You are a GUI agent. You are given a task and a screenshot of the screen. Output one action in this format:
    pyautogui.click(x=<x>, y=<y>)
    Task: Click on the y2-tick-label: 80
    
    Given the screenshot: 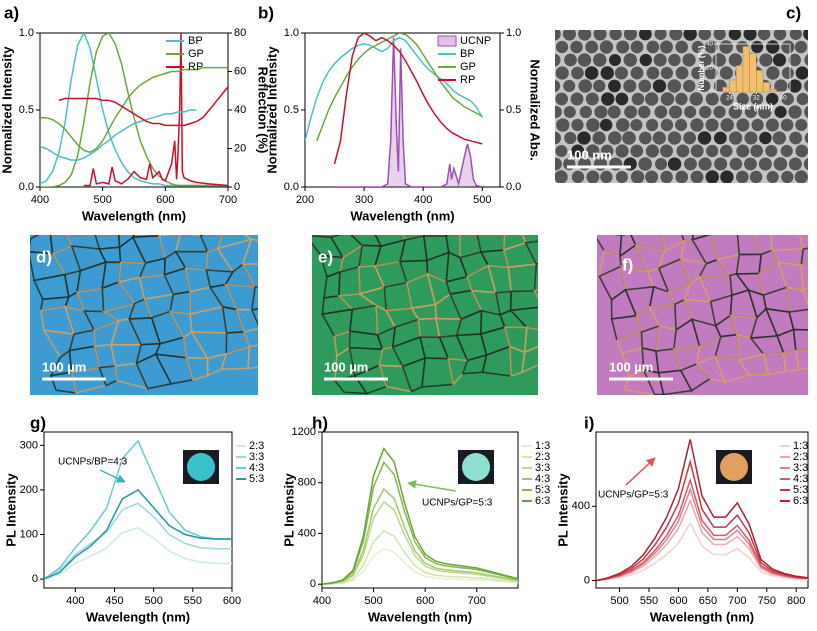 What is the action you would take?
    pyautogui.click(x=240, y=33)
    